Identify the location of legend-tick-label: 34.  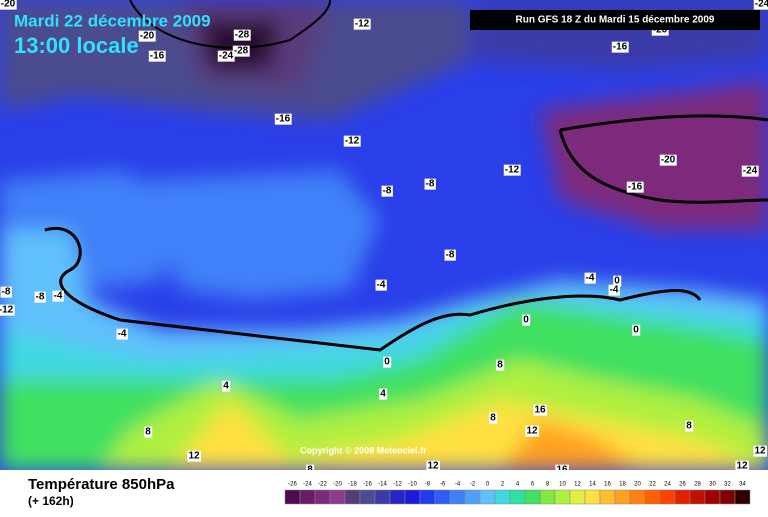
(742, 485).